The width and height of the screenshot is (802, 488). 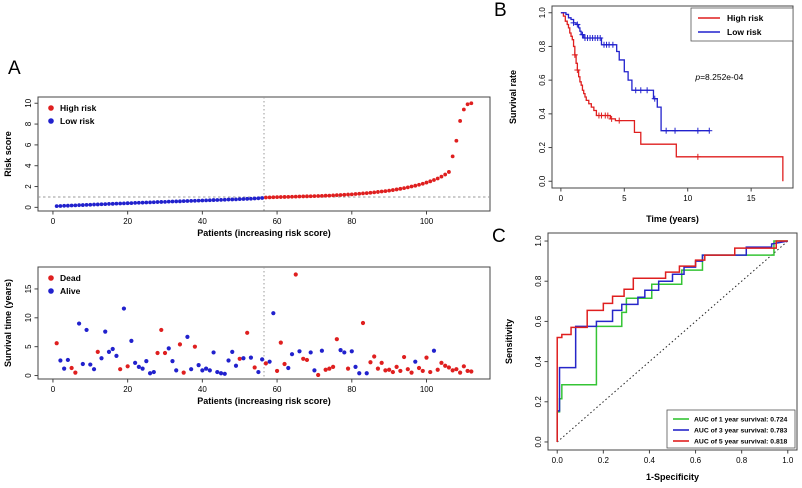 I want to click on svg-text: Sensitivity, so click(x=509, y=341).